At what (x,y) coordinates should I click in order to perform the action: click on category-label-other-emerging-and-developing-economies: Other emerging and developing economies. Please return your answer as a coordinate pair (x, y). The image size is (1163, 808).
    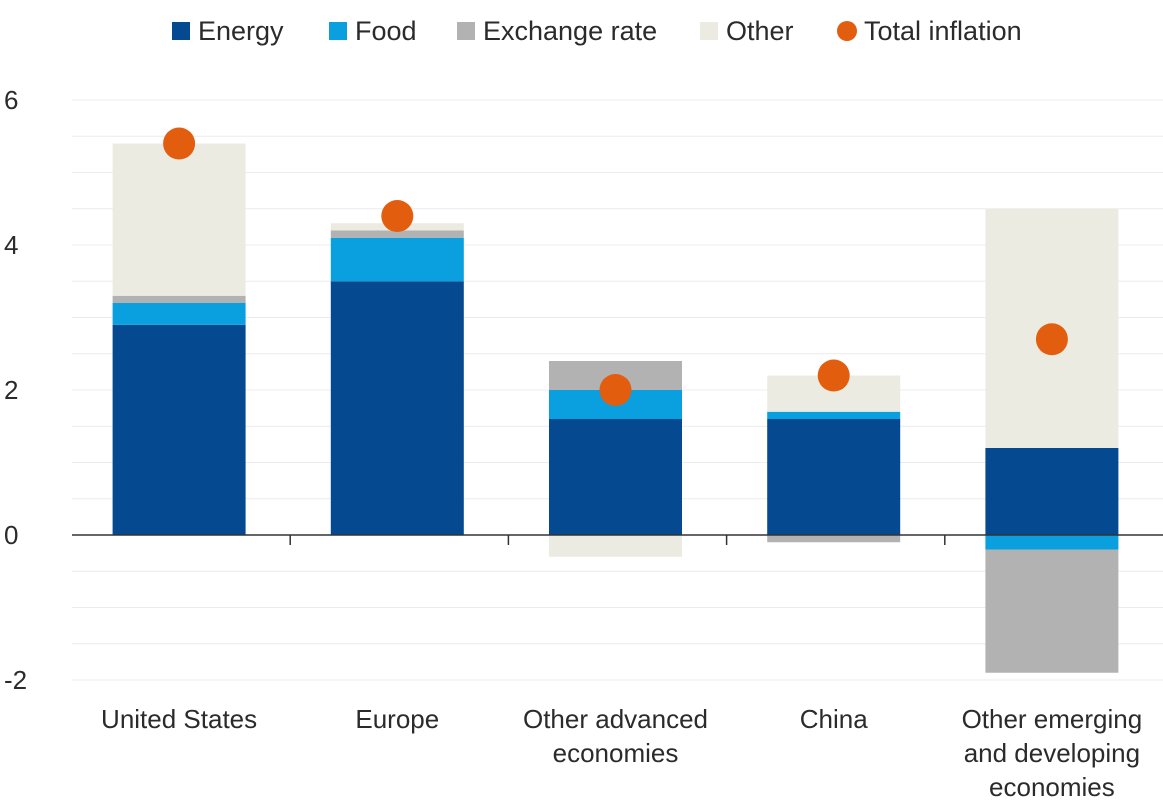
    Looking at the image, I should click on (1052, 753).